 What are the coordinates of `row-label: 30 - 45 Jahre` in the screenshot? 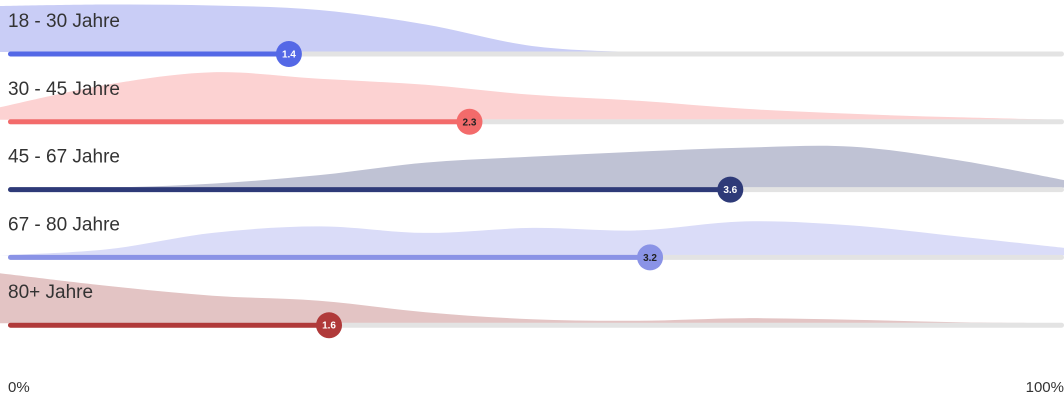 It's located at (64, 89).